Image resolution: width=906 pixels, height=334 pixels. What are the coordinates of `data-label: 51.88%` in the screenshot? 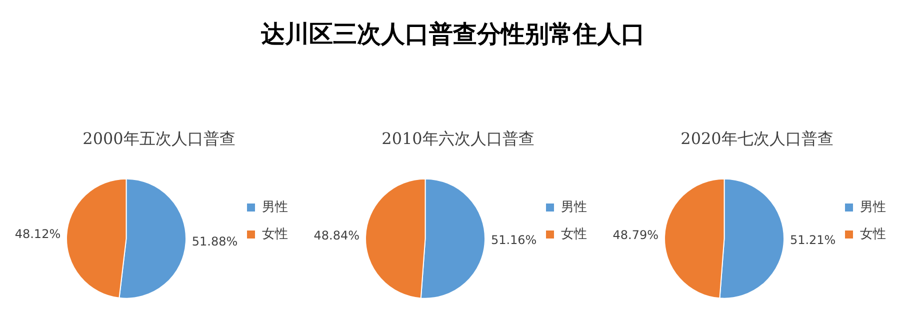 It's located at (215, 241).